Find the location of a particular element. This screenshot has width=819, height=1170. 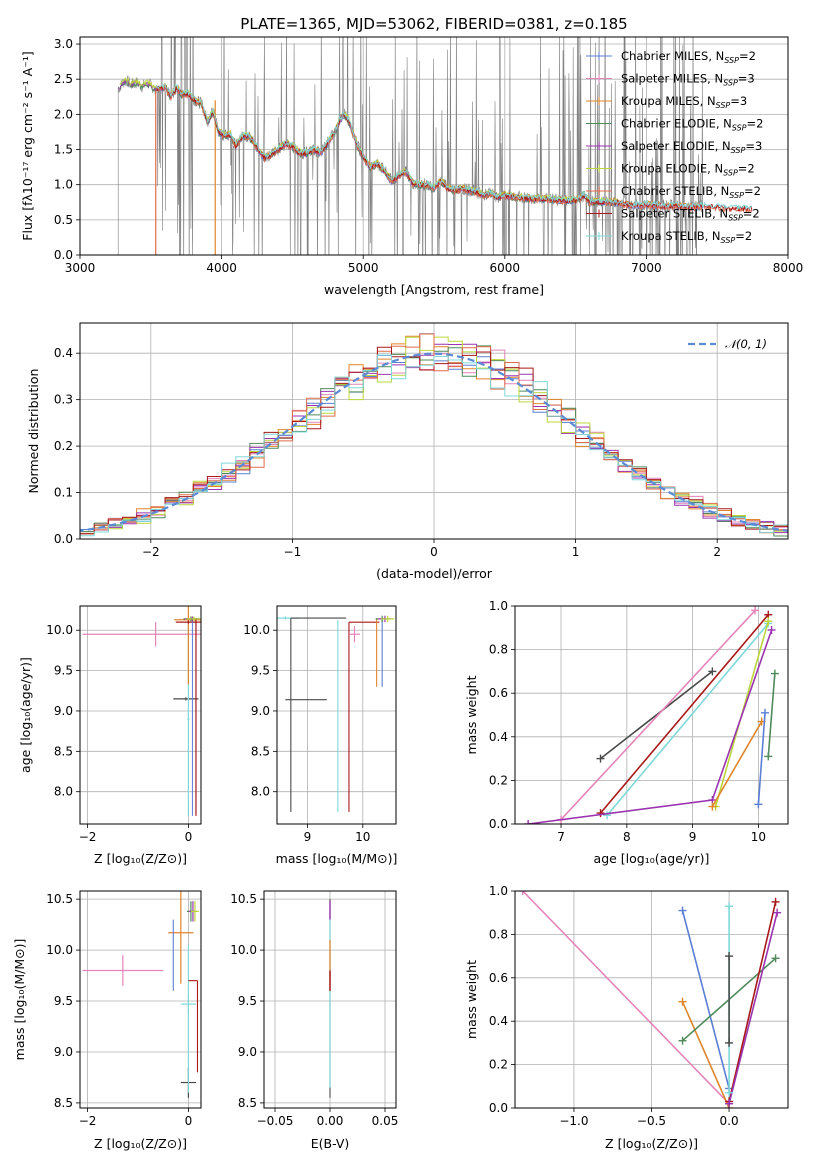

series-salpeter-stelib is located at coordinates (684, 714).